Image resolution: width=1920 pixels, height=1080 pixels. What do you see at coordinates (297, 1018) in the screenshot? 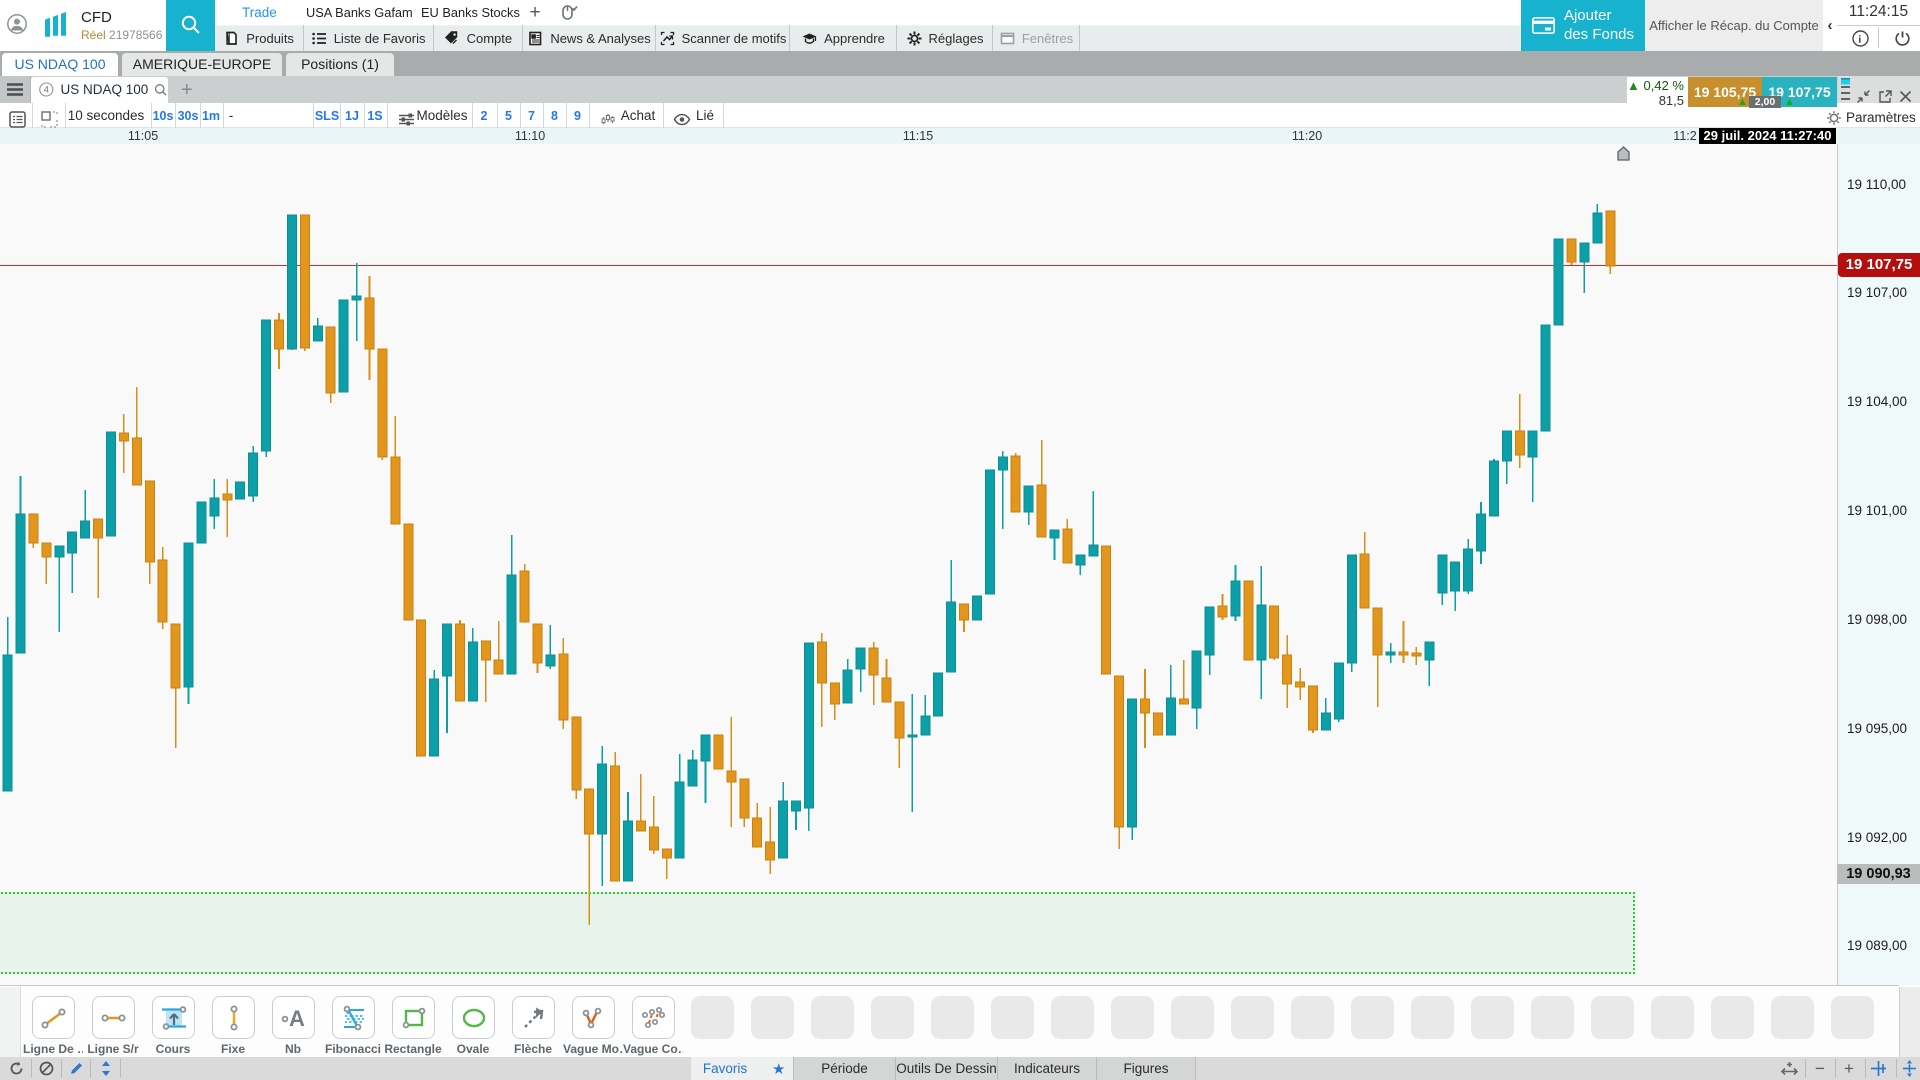
I see `svg-text: A` at bounding box center [297, 1018].